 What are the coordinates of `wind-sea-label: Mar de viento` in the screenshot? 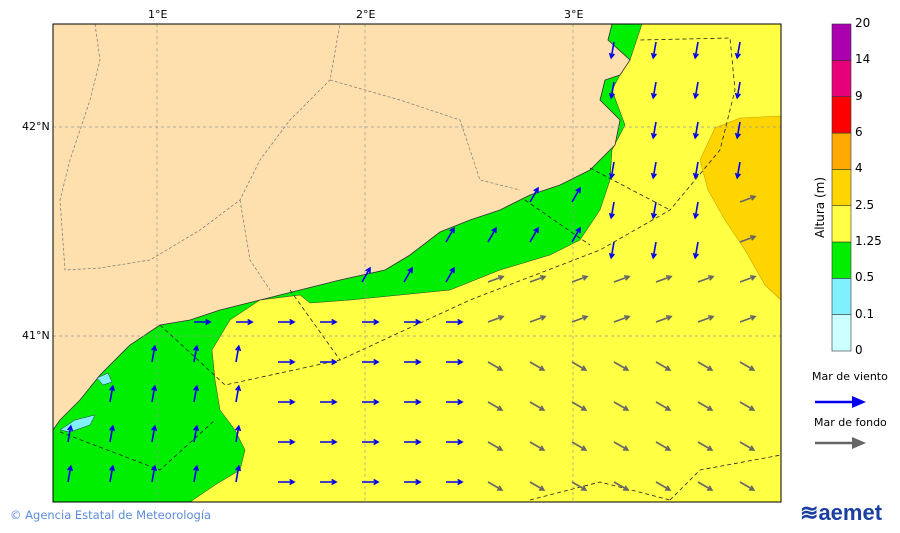 It's located at (850, 376).